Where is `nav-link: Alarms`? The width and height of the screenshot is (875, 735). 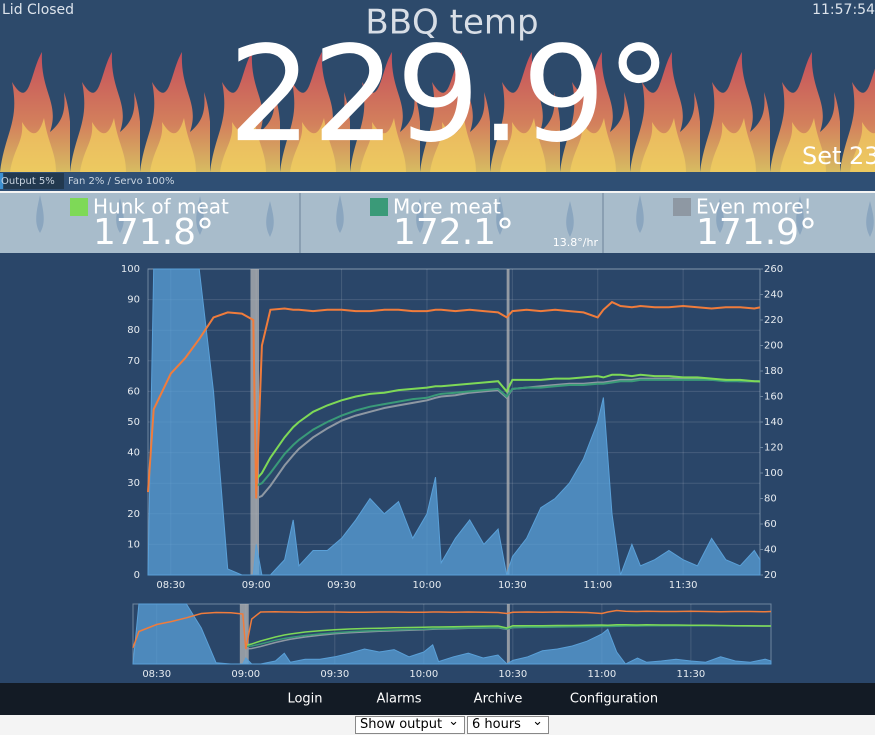
nav-link: Alarms is located at coordinates (398, 699).